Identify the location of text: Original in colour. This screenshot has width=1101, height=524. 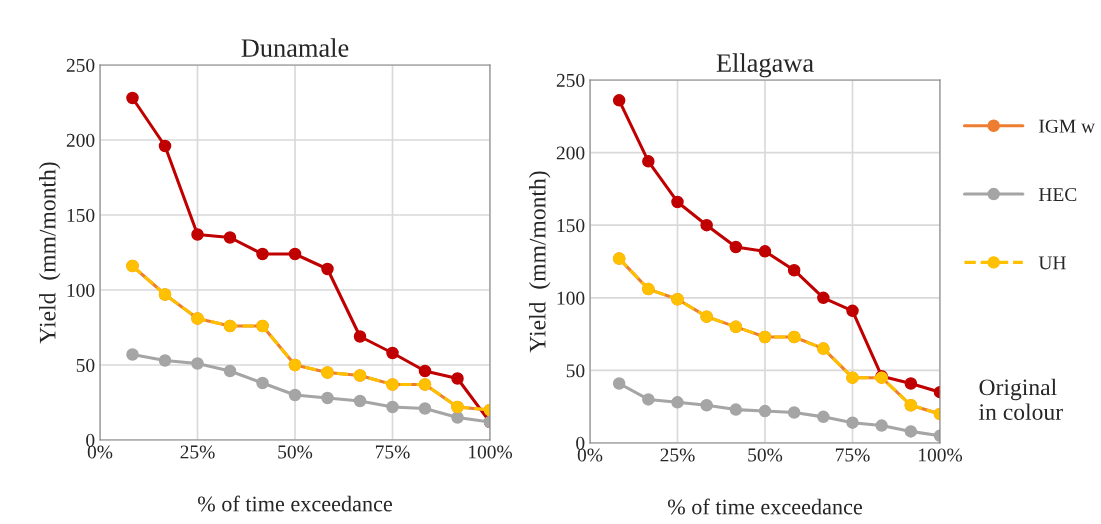
(1020, 399).